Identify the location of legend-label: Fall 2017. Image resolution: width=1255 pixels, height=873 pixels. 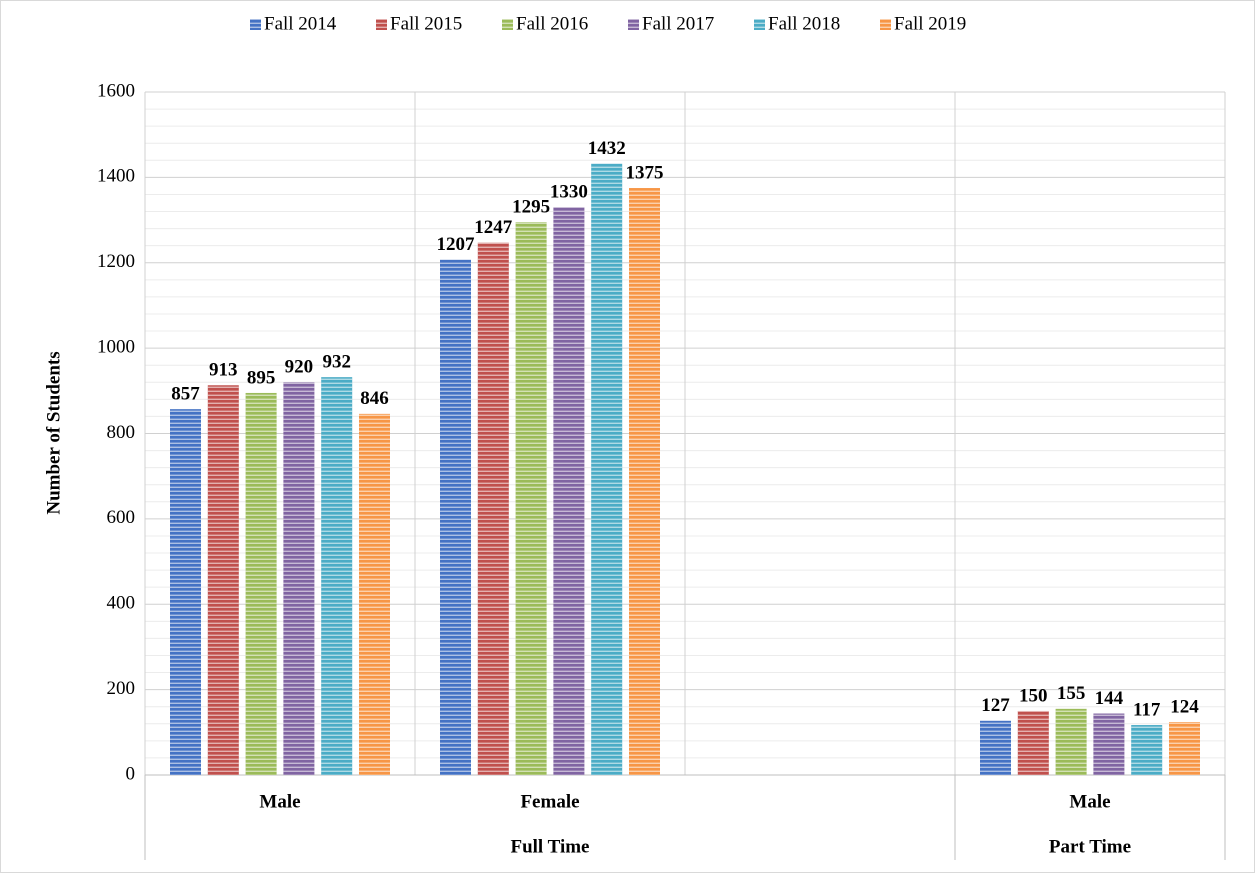
(678, 23).